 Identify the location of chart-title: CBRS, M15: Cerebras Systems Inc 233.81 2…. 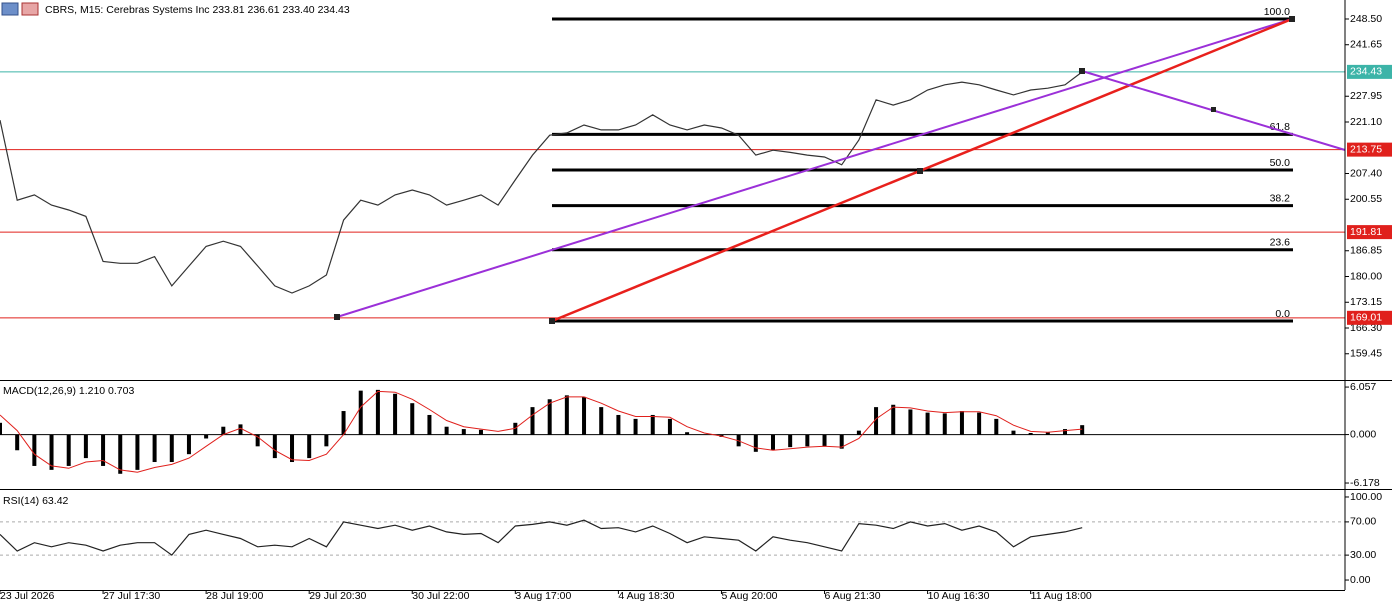
(197, 10).